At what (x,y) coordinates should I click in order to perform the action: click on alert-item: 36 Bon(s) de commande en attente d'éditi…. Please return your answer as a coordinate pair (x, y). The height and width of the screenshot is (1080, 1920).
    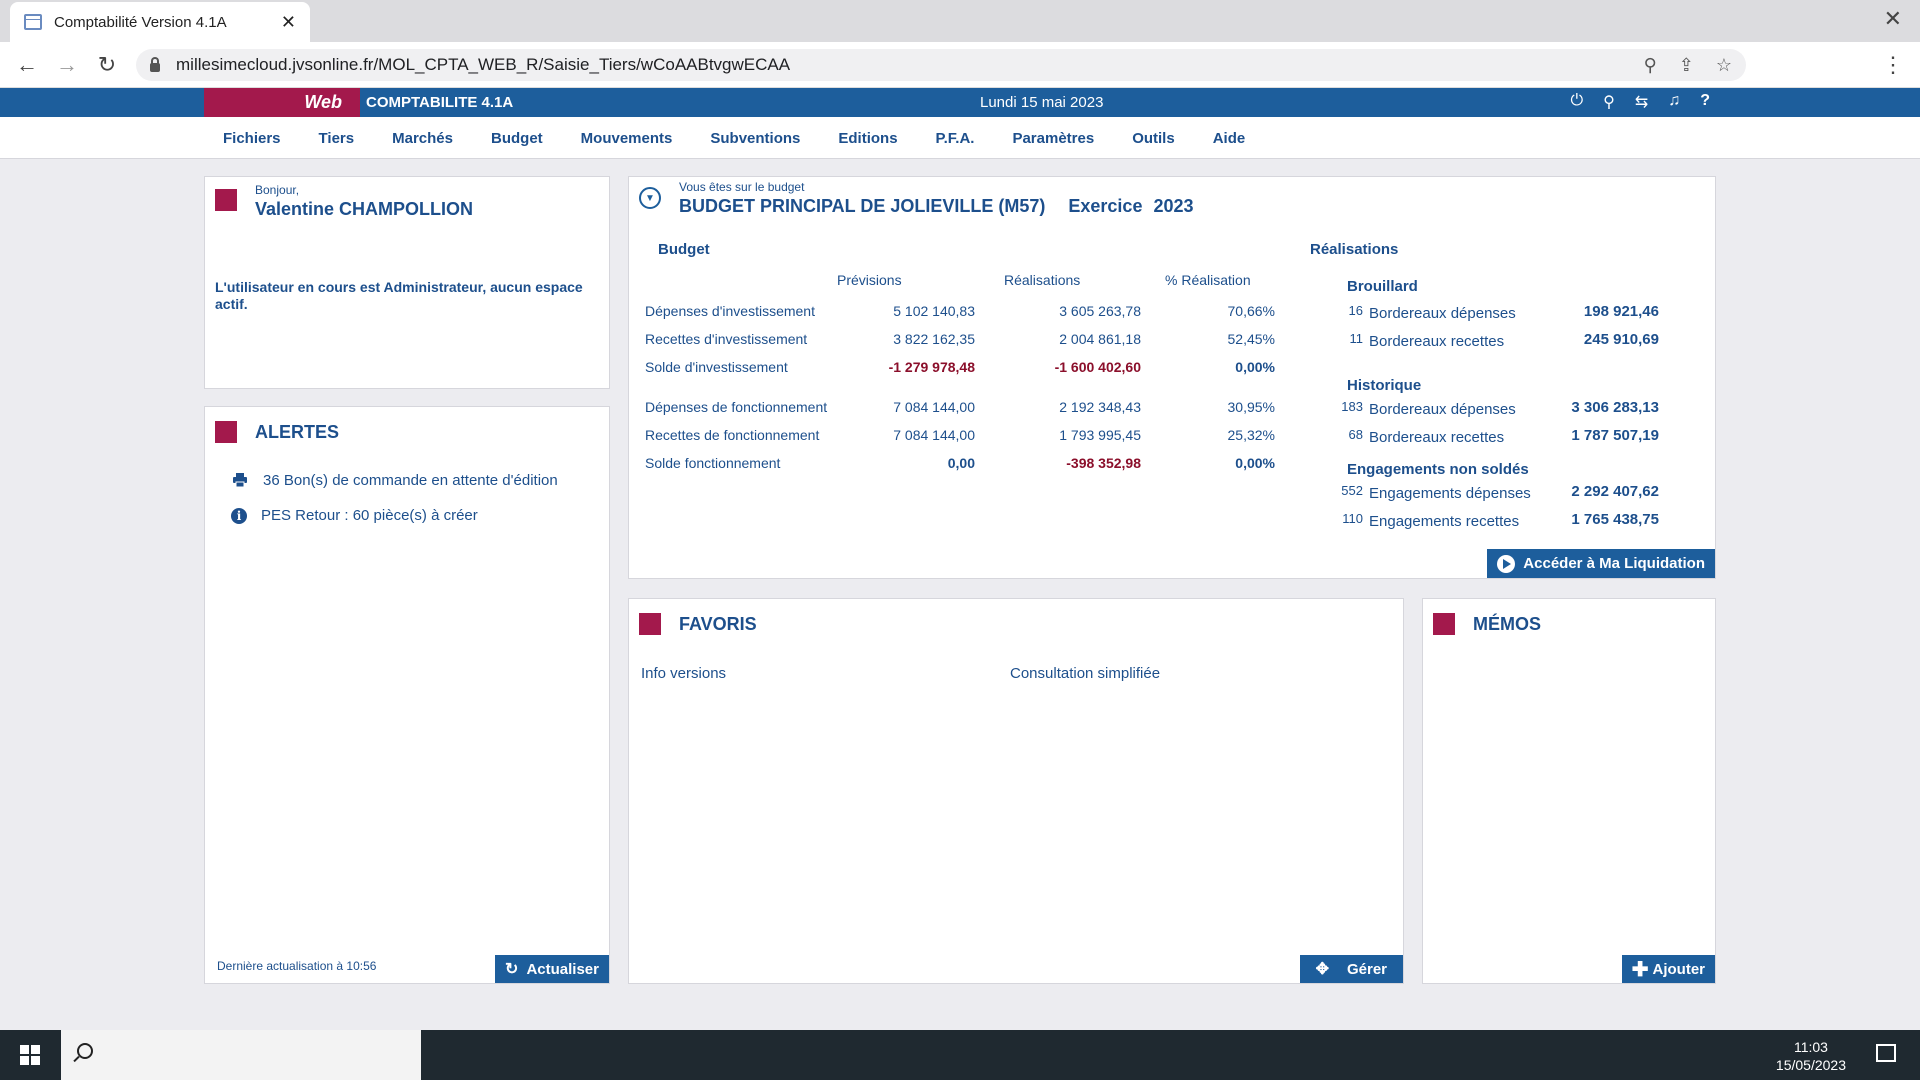
    Looking at the image, I should click on (394, 480).